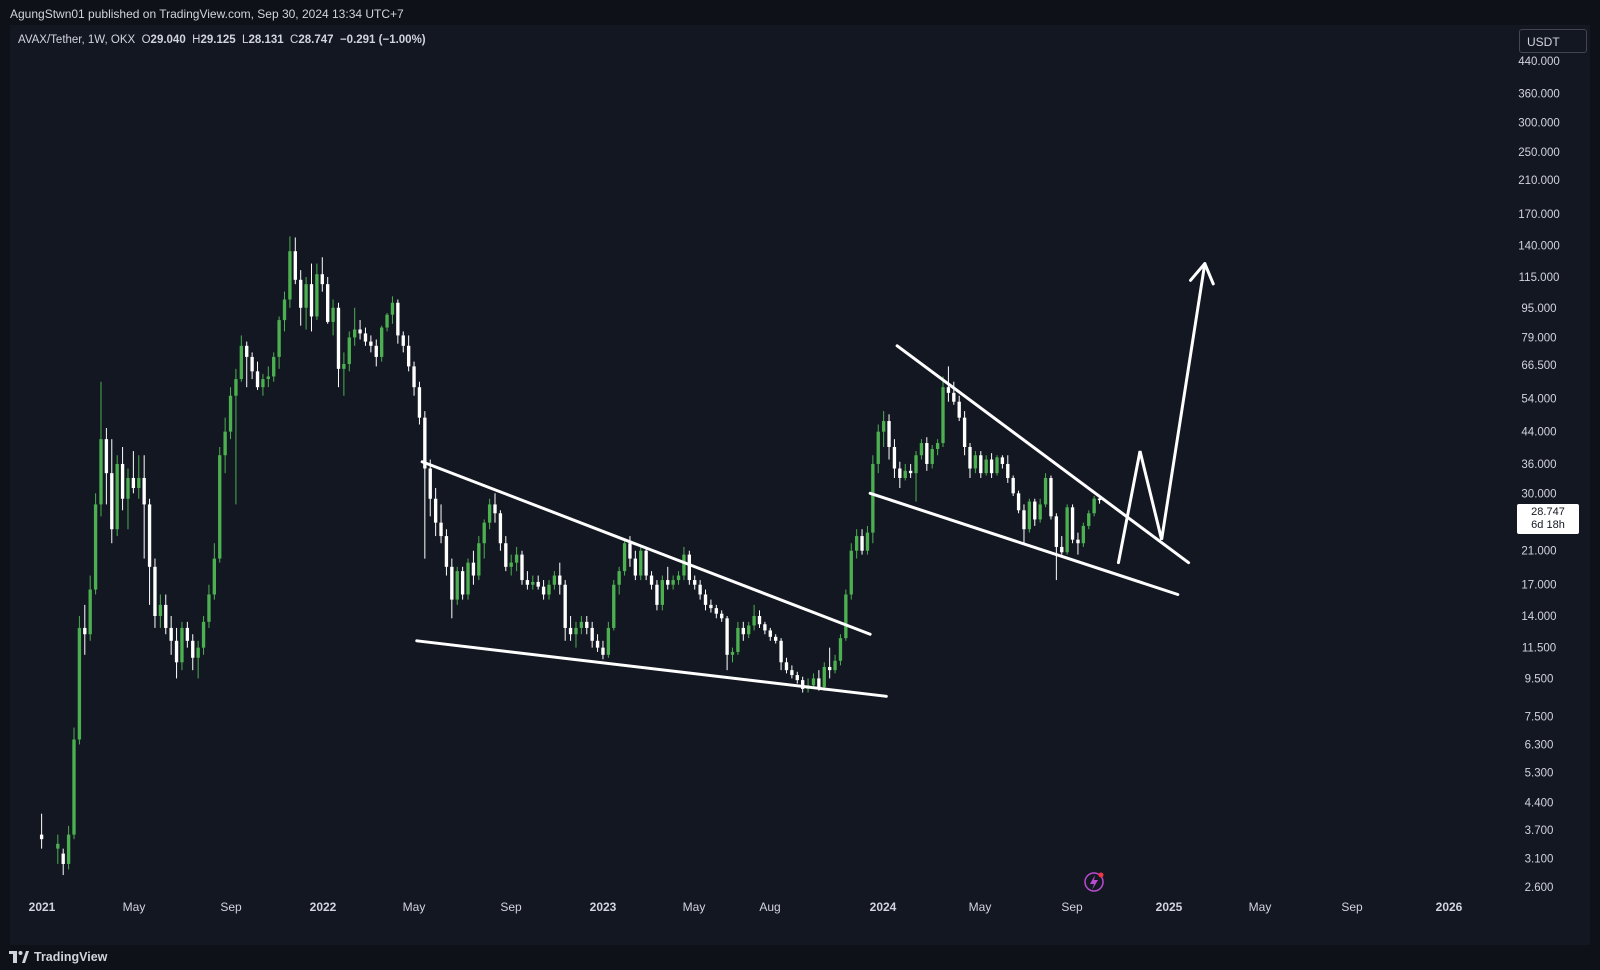  I want to click on tradingview-logo-icon, so click(19, 957).